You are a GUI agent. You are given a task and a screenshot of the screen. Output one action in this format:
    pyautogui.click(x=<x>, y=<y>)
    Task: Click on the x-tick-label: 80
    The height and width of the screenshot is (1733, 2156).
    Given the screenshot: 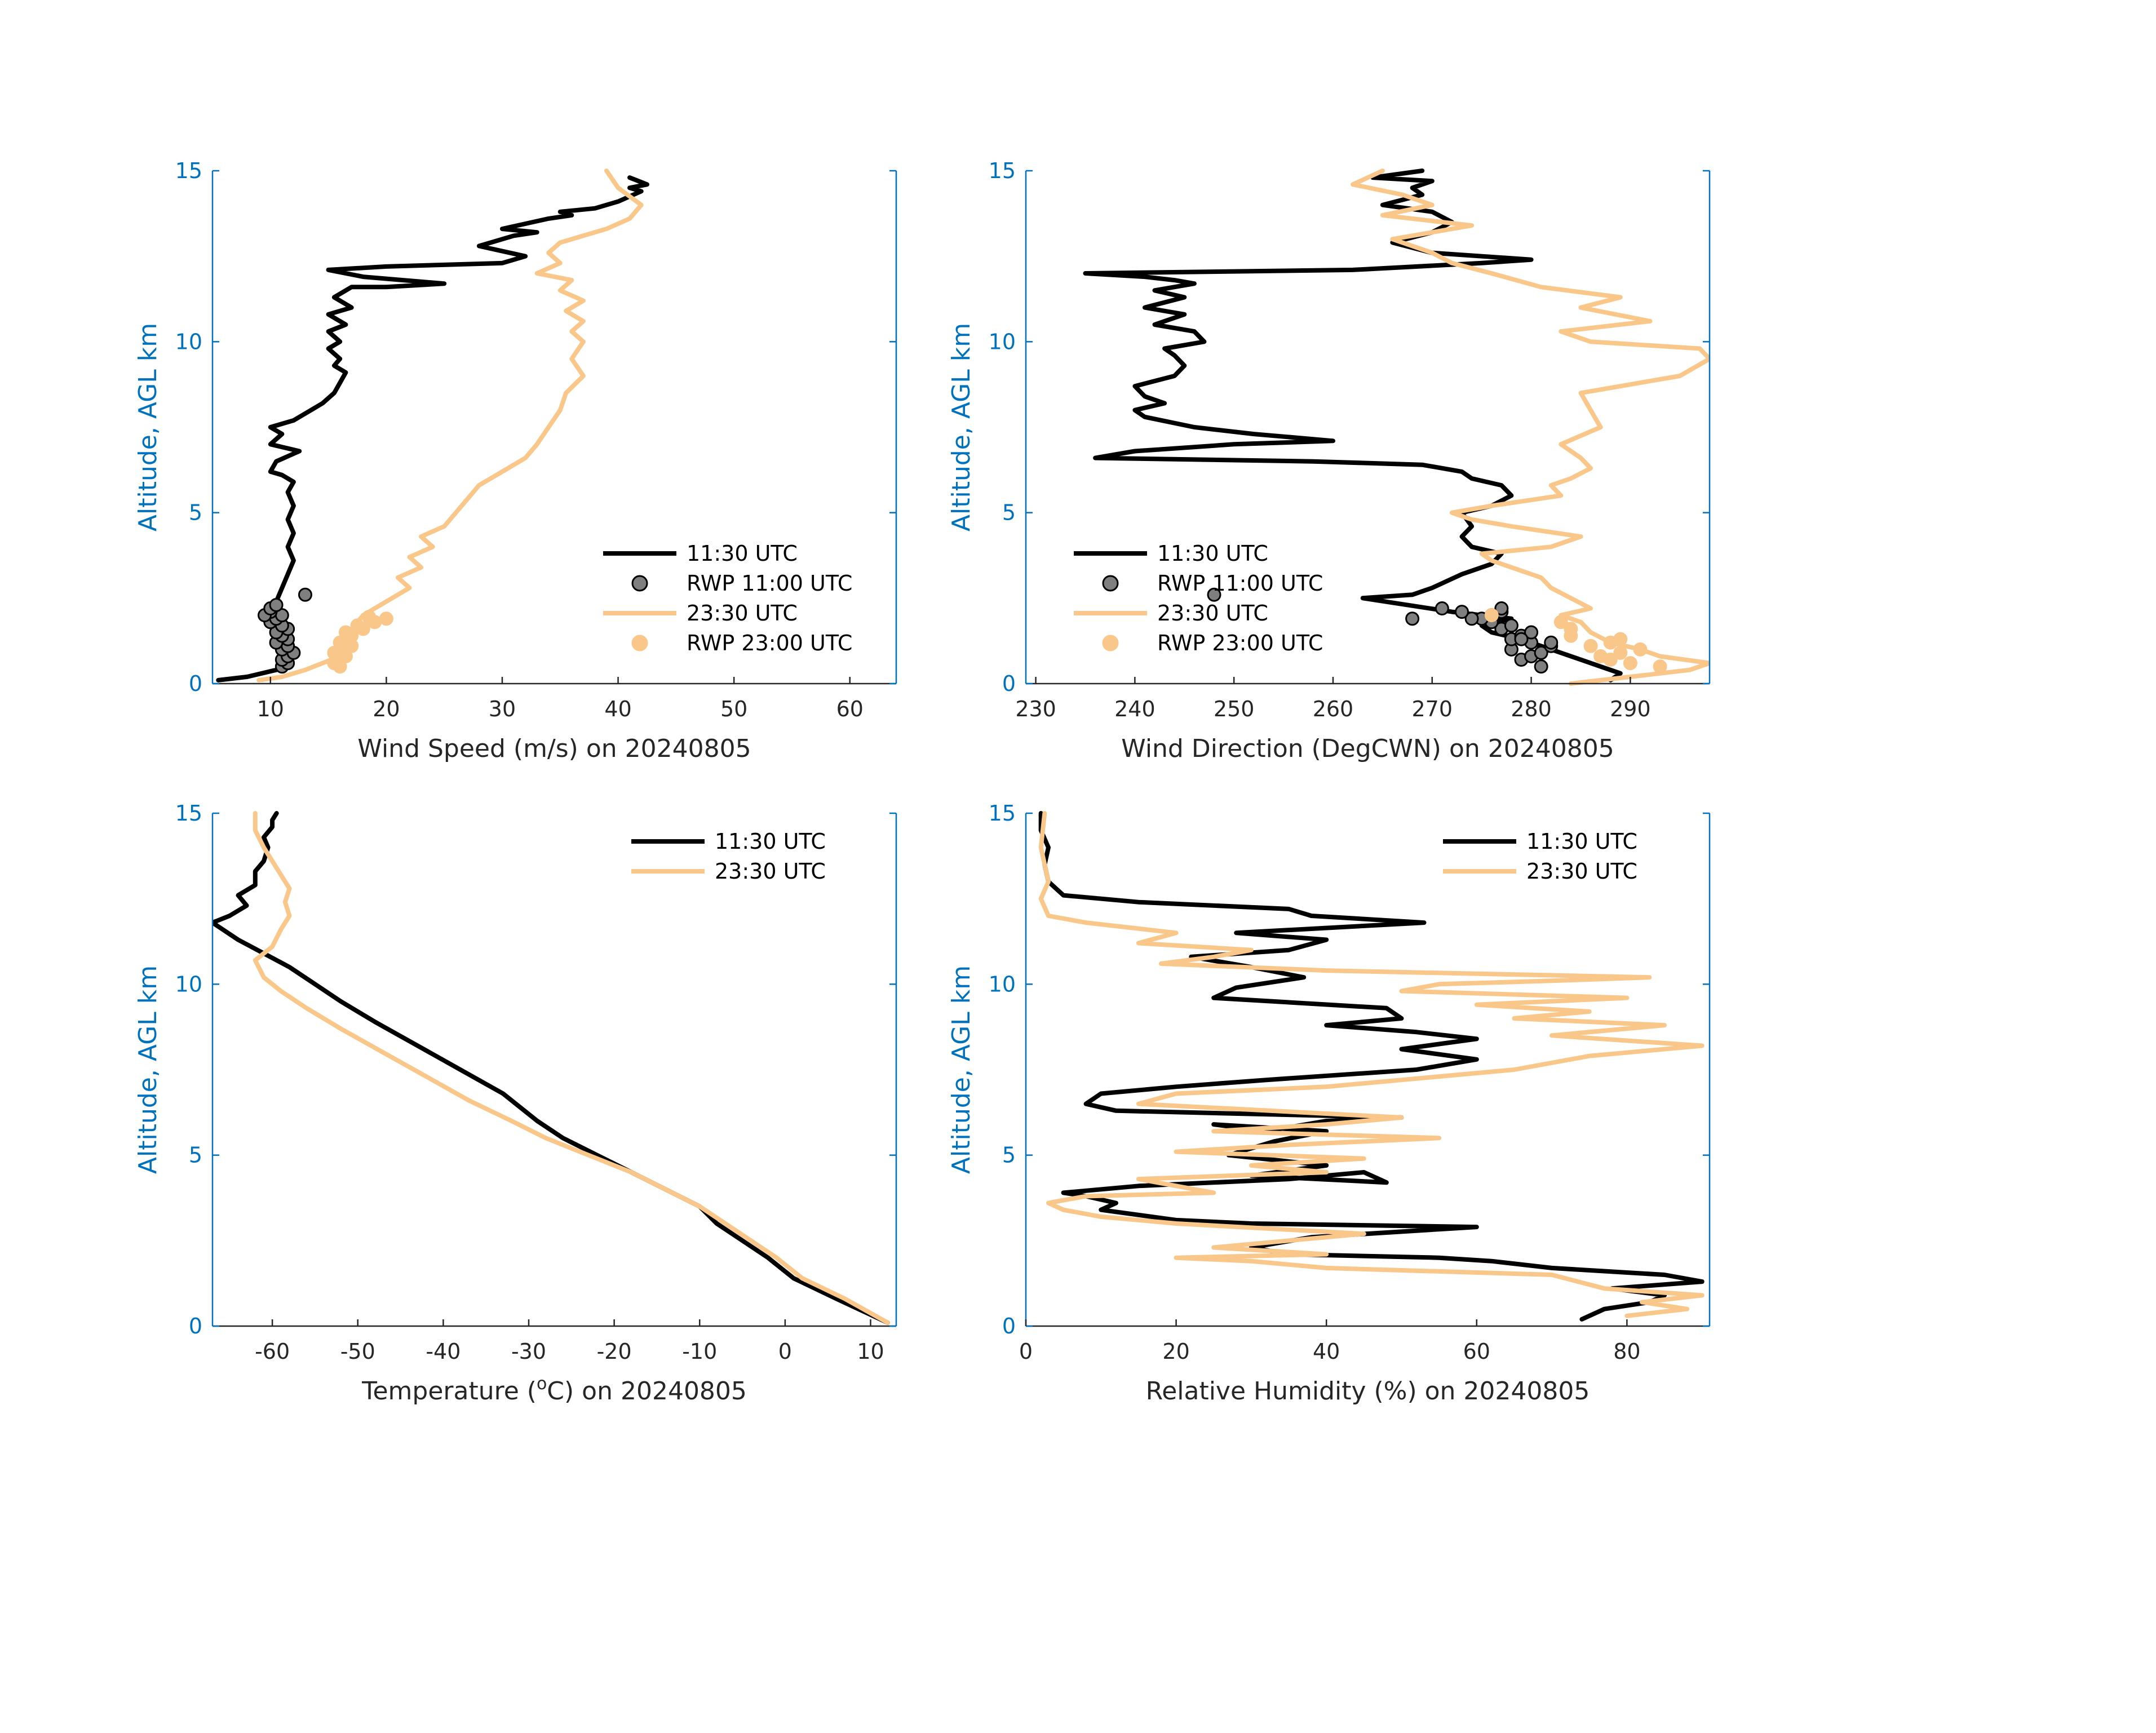 What is the action you would take?
    pyautogui.click(x=1627, y=1351)
    